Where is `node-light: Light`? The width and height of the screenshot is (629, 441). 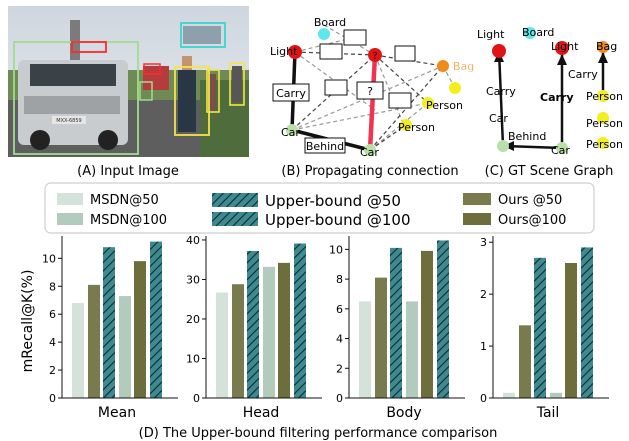 node-light: Light is located at coordinates (284, 51).